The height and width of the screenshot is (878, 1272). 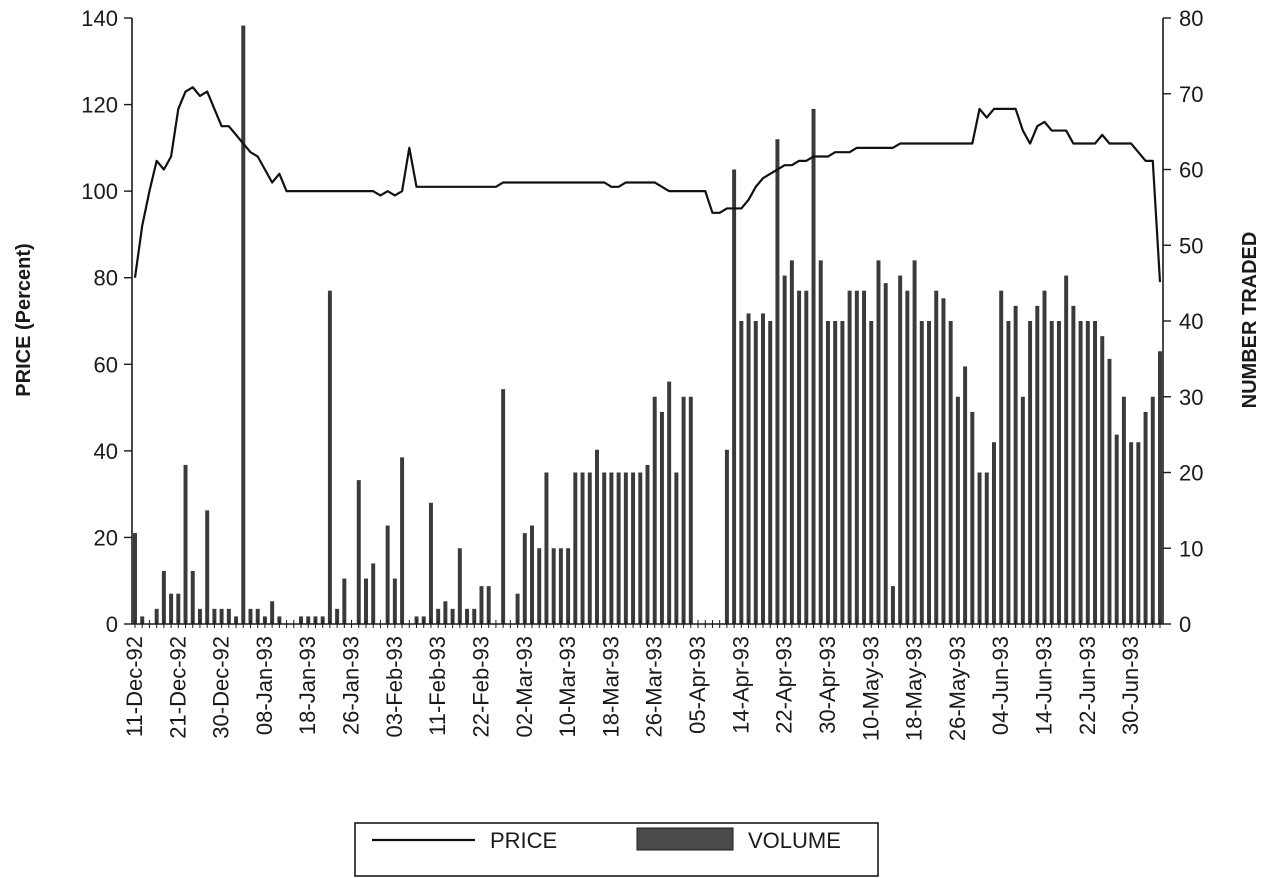 I want to click on x-tick-label: 22-Apr-93, so click(x=784, y=685).